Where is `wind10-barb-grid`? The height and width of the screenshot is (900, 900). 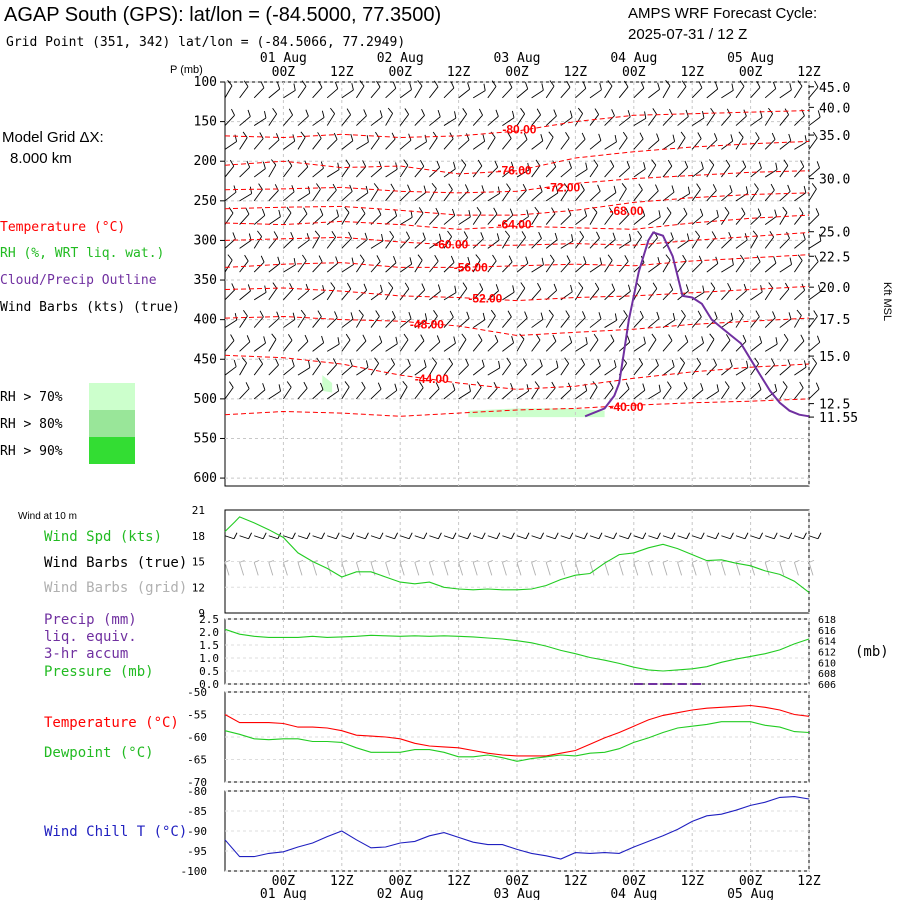
wind10-barb-grid is located at coordinates (358, 569).